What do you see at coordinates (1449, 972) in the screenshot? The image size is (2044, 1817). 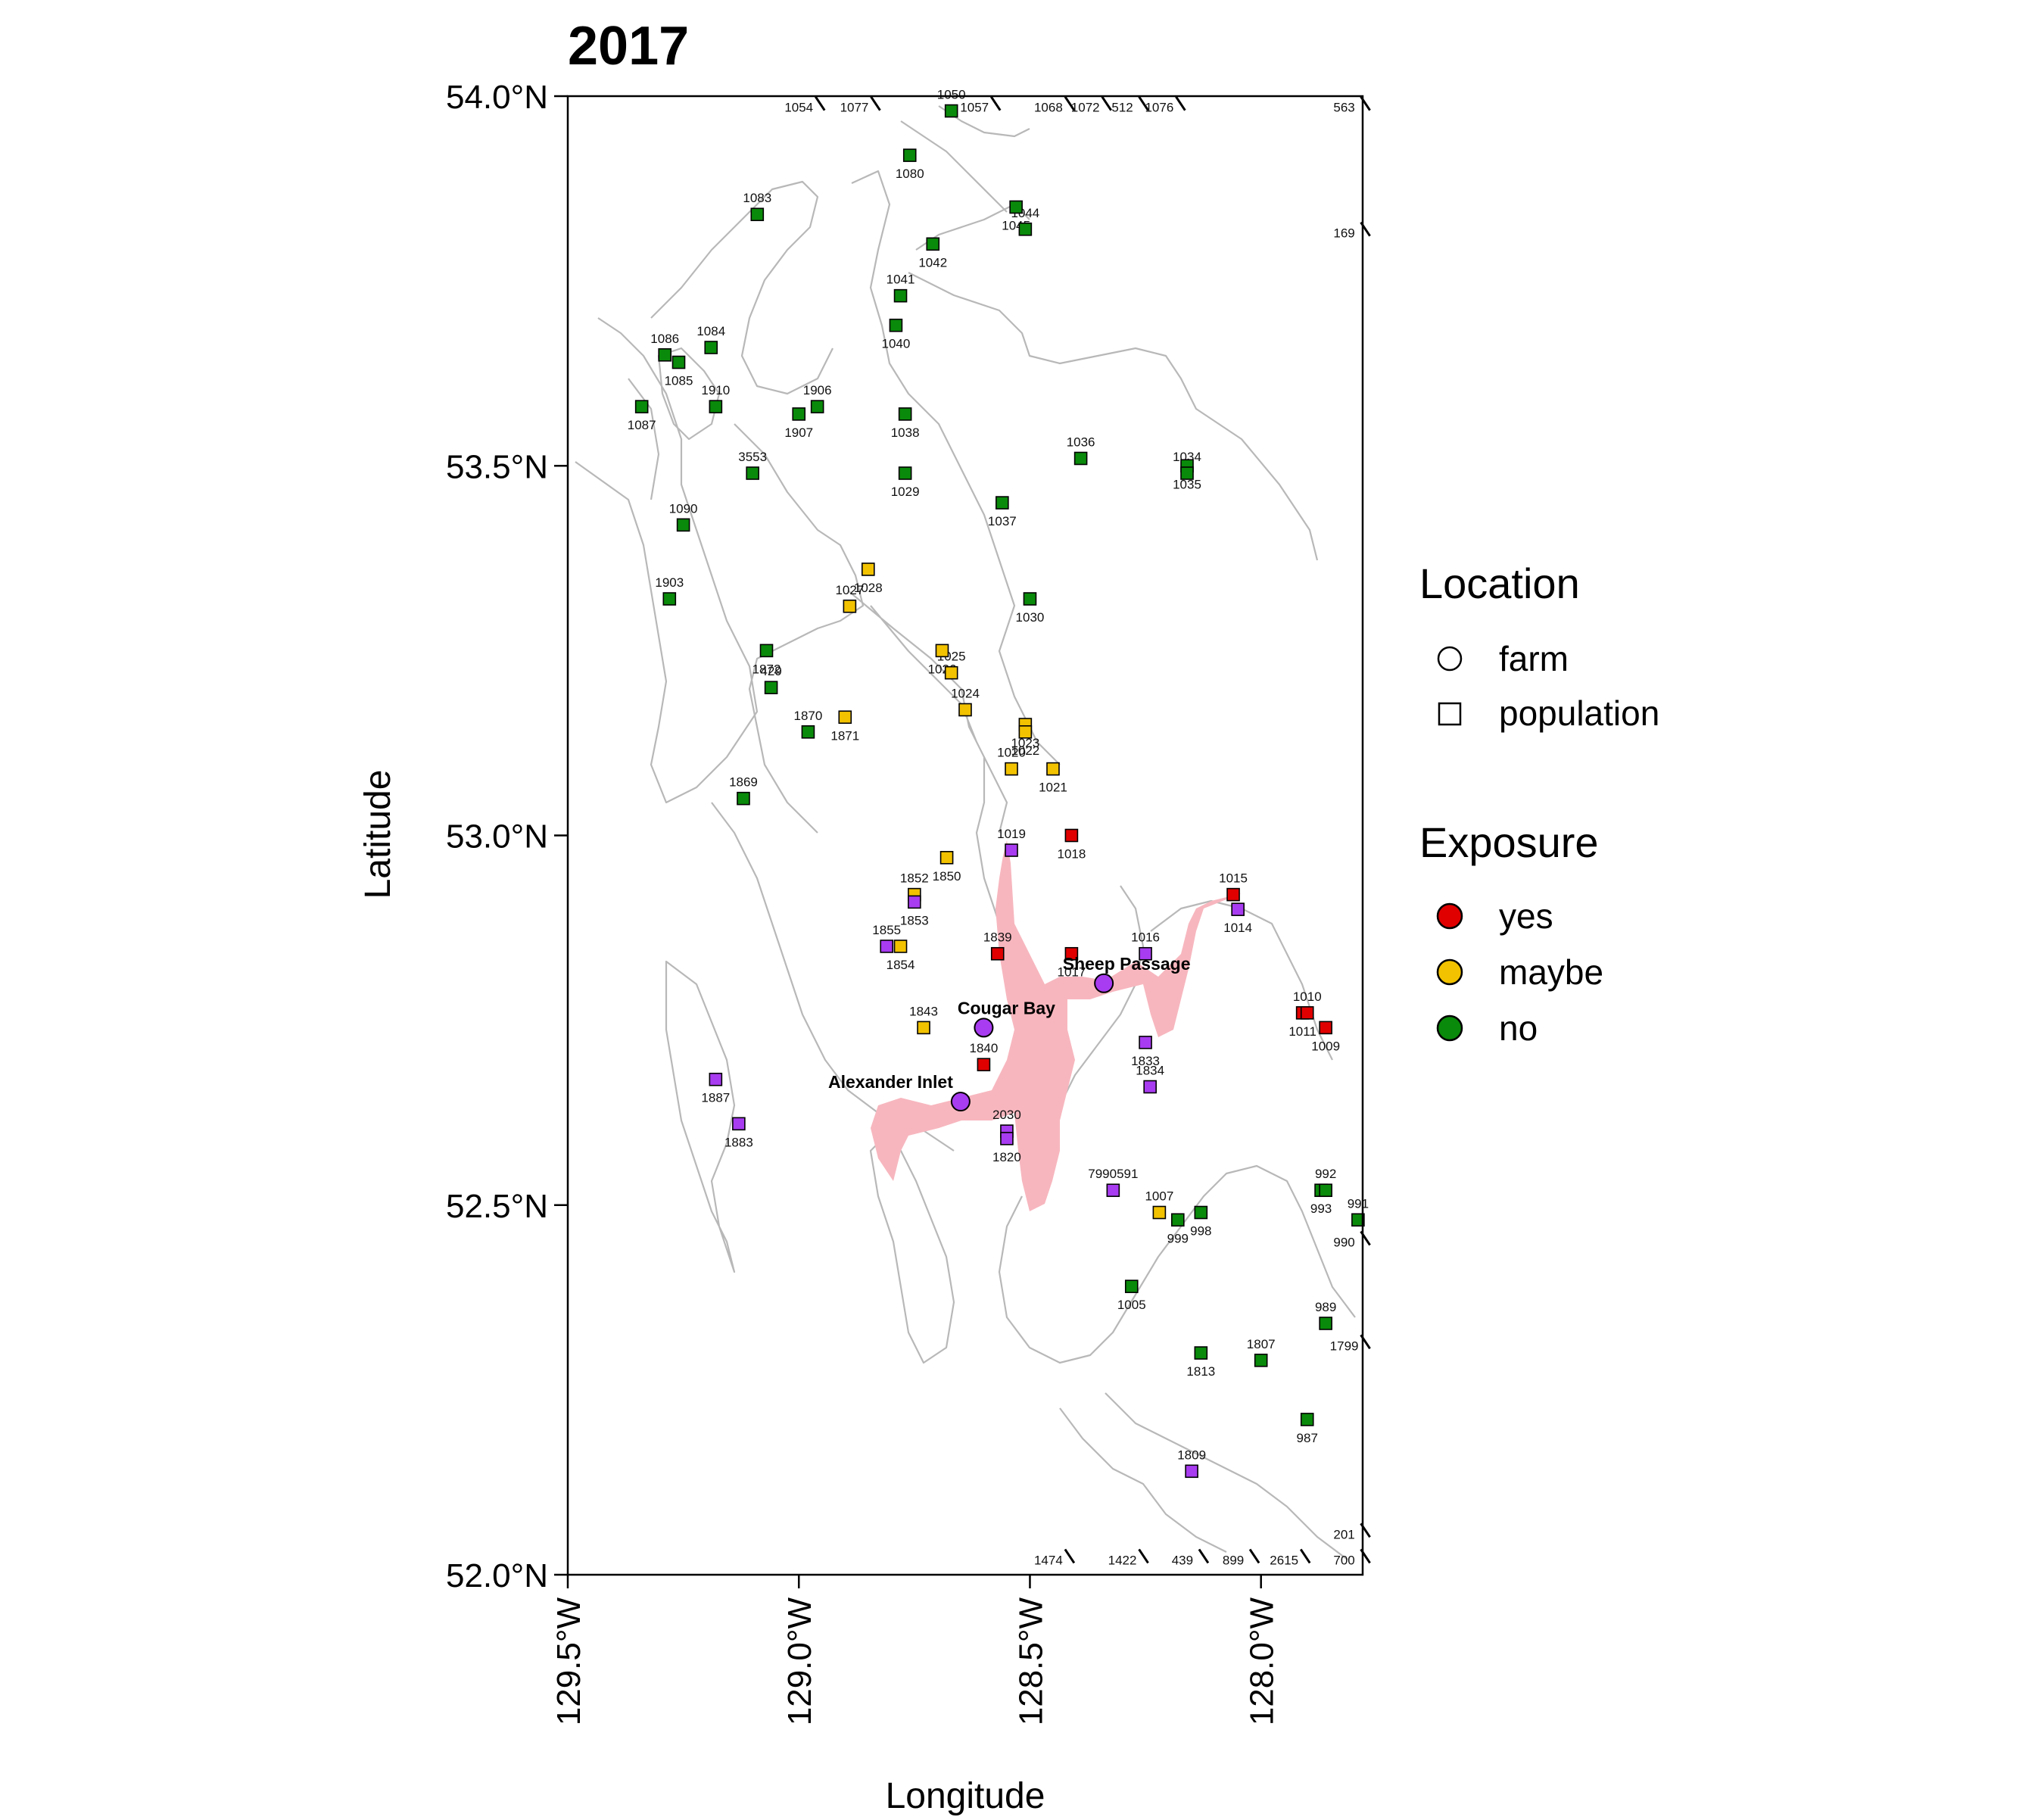 I see `legend-maybe-swatch-icon` at bounding box center [1449, 972].